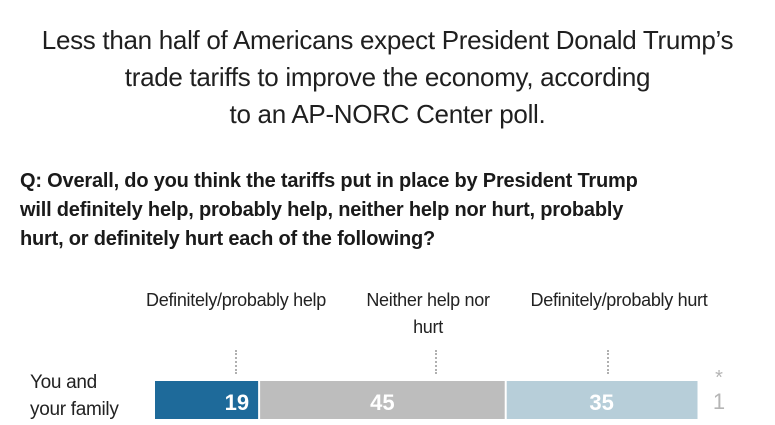  What do you see at coordinates (74, 396) in the screenshot?
I see `row-label-you-and-your-family: You and your family` at bounding box center [74, 396].